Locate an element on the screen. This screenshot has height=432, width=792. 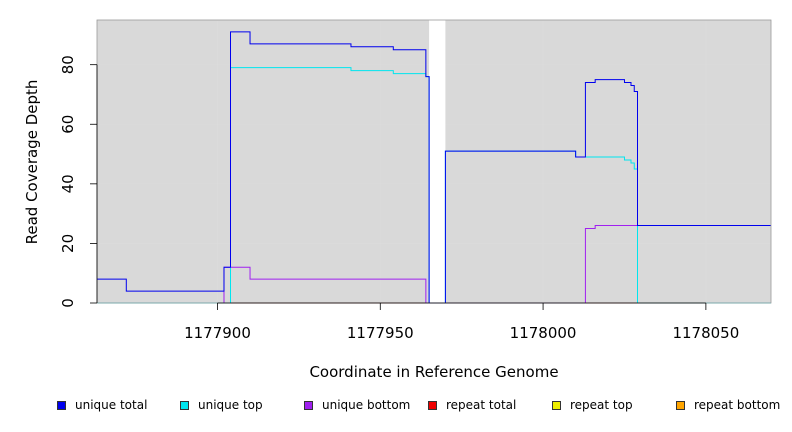
legend-label: unique total is located at coordinates (111, 405).